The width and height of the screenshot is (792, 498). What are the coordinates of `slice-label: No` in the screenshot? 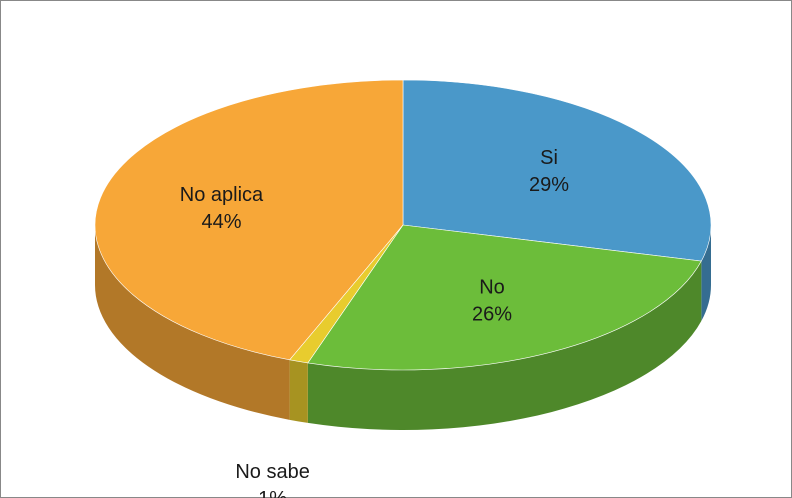 It's located at (492, 288).